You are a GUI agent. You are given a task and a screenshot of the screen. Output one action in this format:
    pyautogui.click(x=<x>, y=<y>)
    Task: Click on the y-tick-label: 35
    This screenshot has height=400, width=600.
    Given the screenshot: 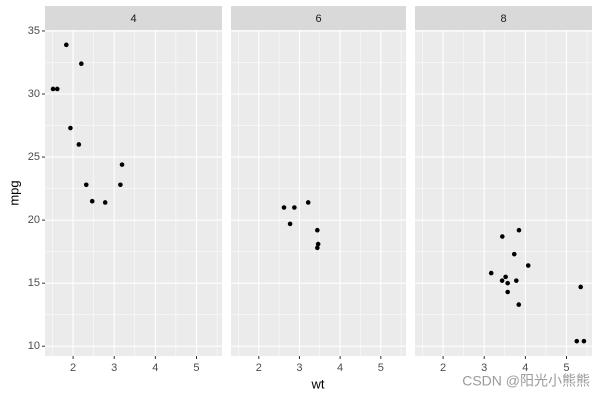 What is the action you would take?
    pyautogui.click(x=34, y=31)
    